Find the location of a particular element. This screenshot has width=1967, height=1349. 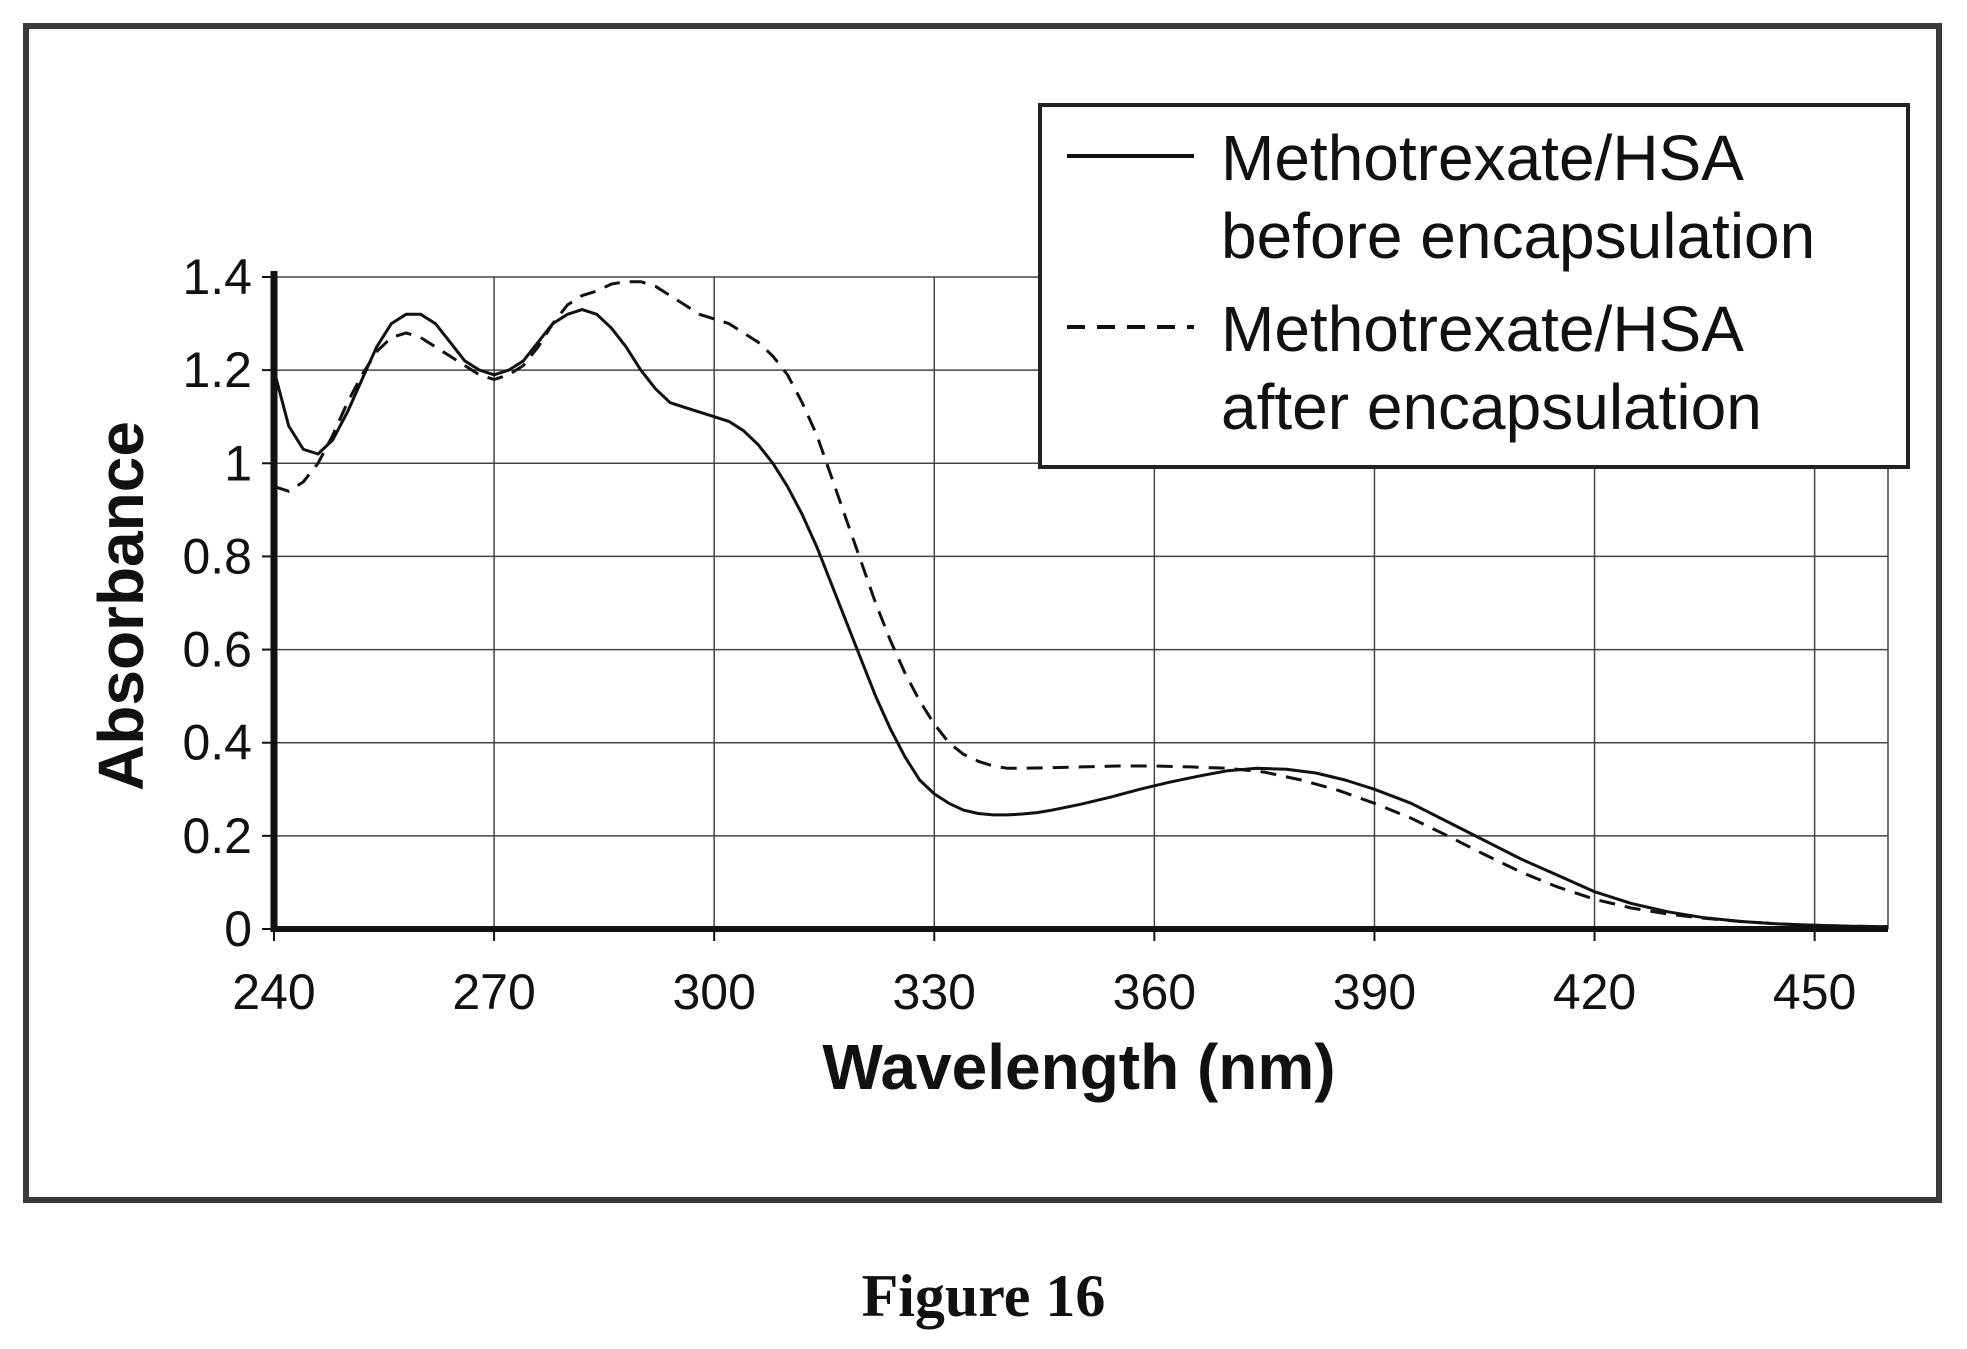

figure-caption: Figure 16 is located at coordinates (983, 1296).